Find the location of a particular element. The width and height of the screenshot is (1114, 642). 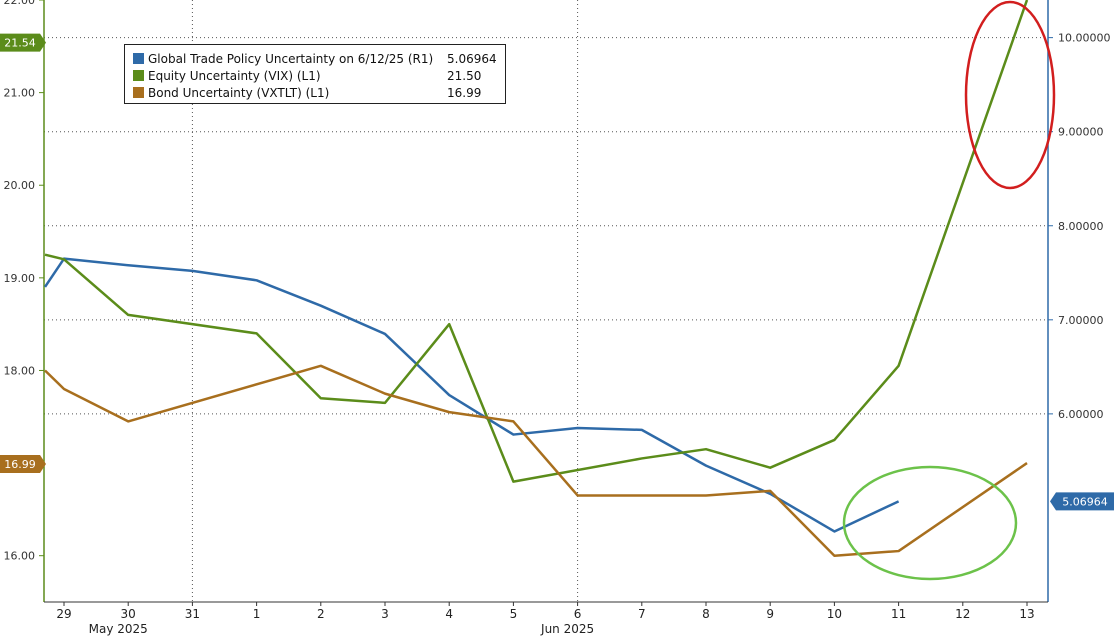

x-axis-tick-label: 2 is located at coordinates (321, 614).